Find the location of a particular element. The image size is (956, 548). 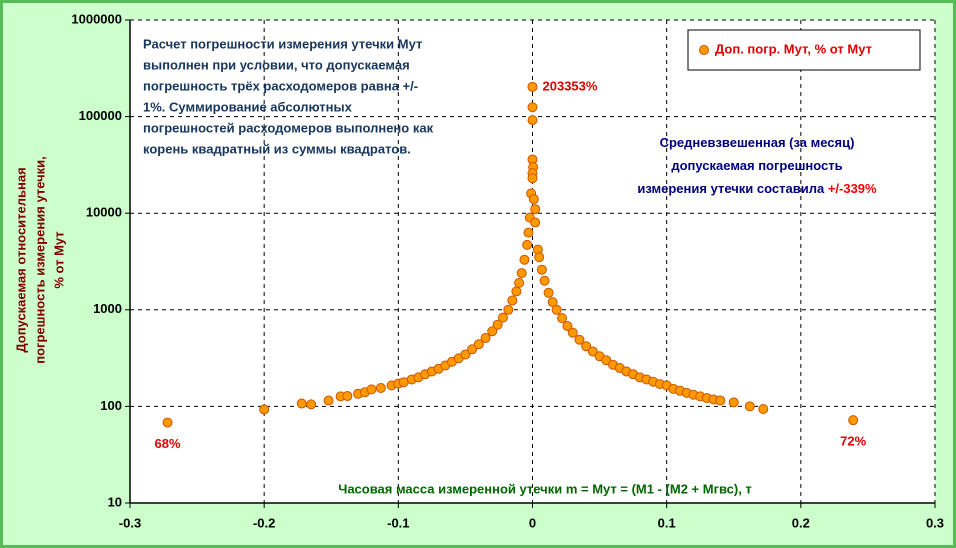

y-tick-label: 10000 is located at coordinates (104, 212).